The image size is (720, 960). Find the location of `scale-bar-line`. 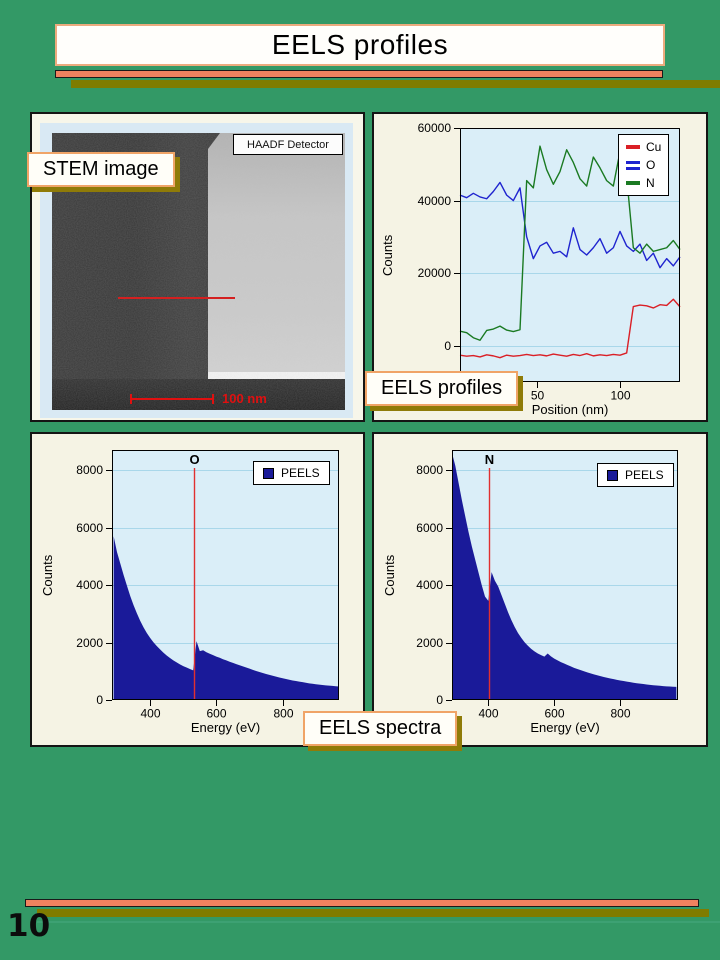

scale-bar-line is located at coordinates (172, 399).